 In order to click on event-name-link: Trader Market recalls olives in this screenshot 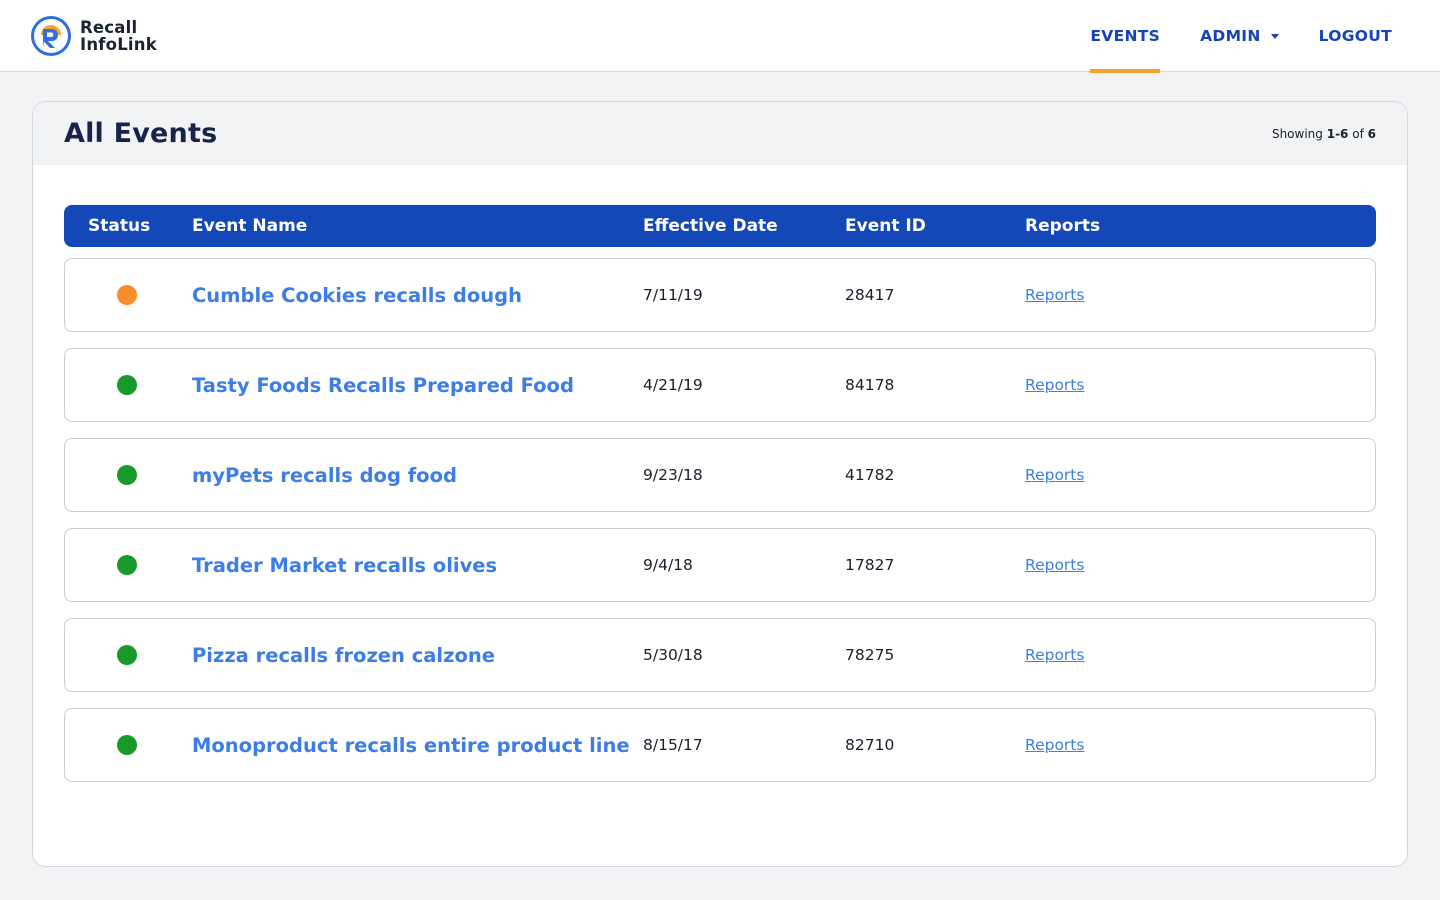, I will do `click(345, 565)`.